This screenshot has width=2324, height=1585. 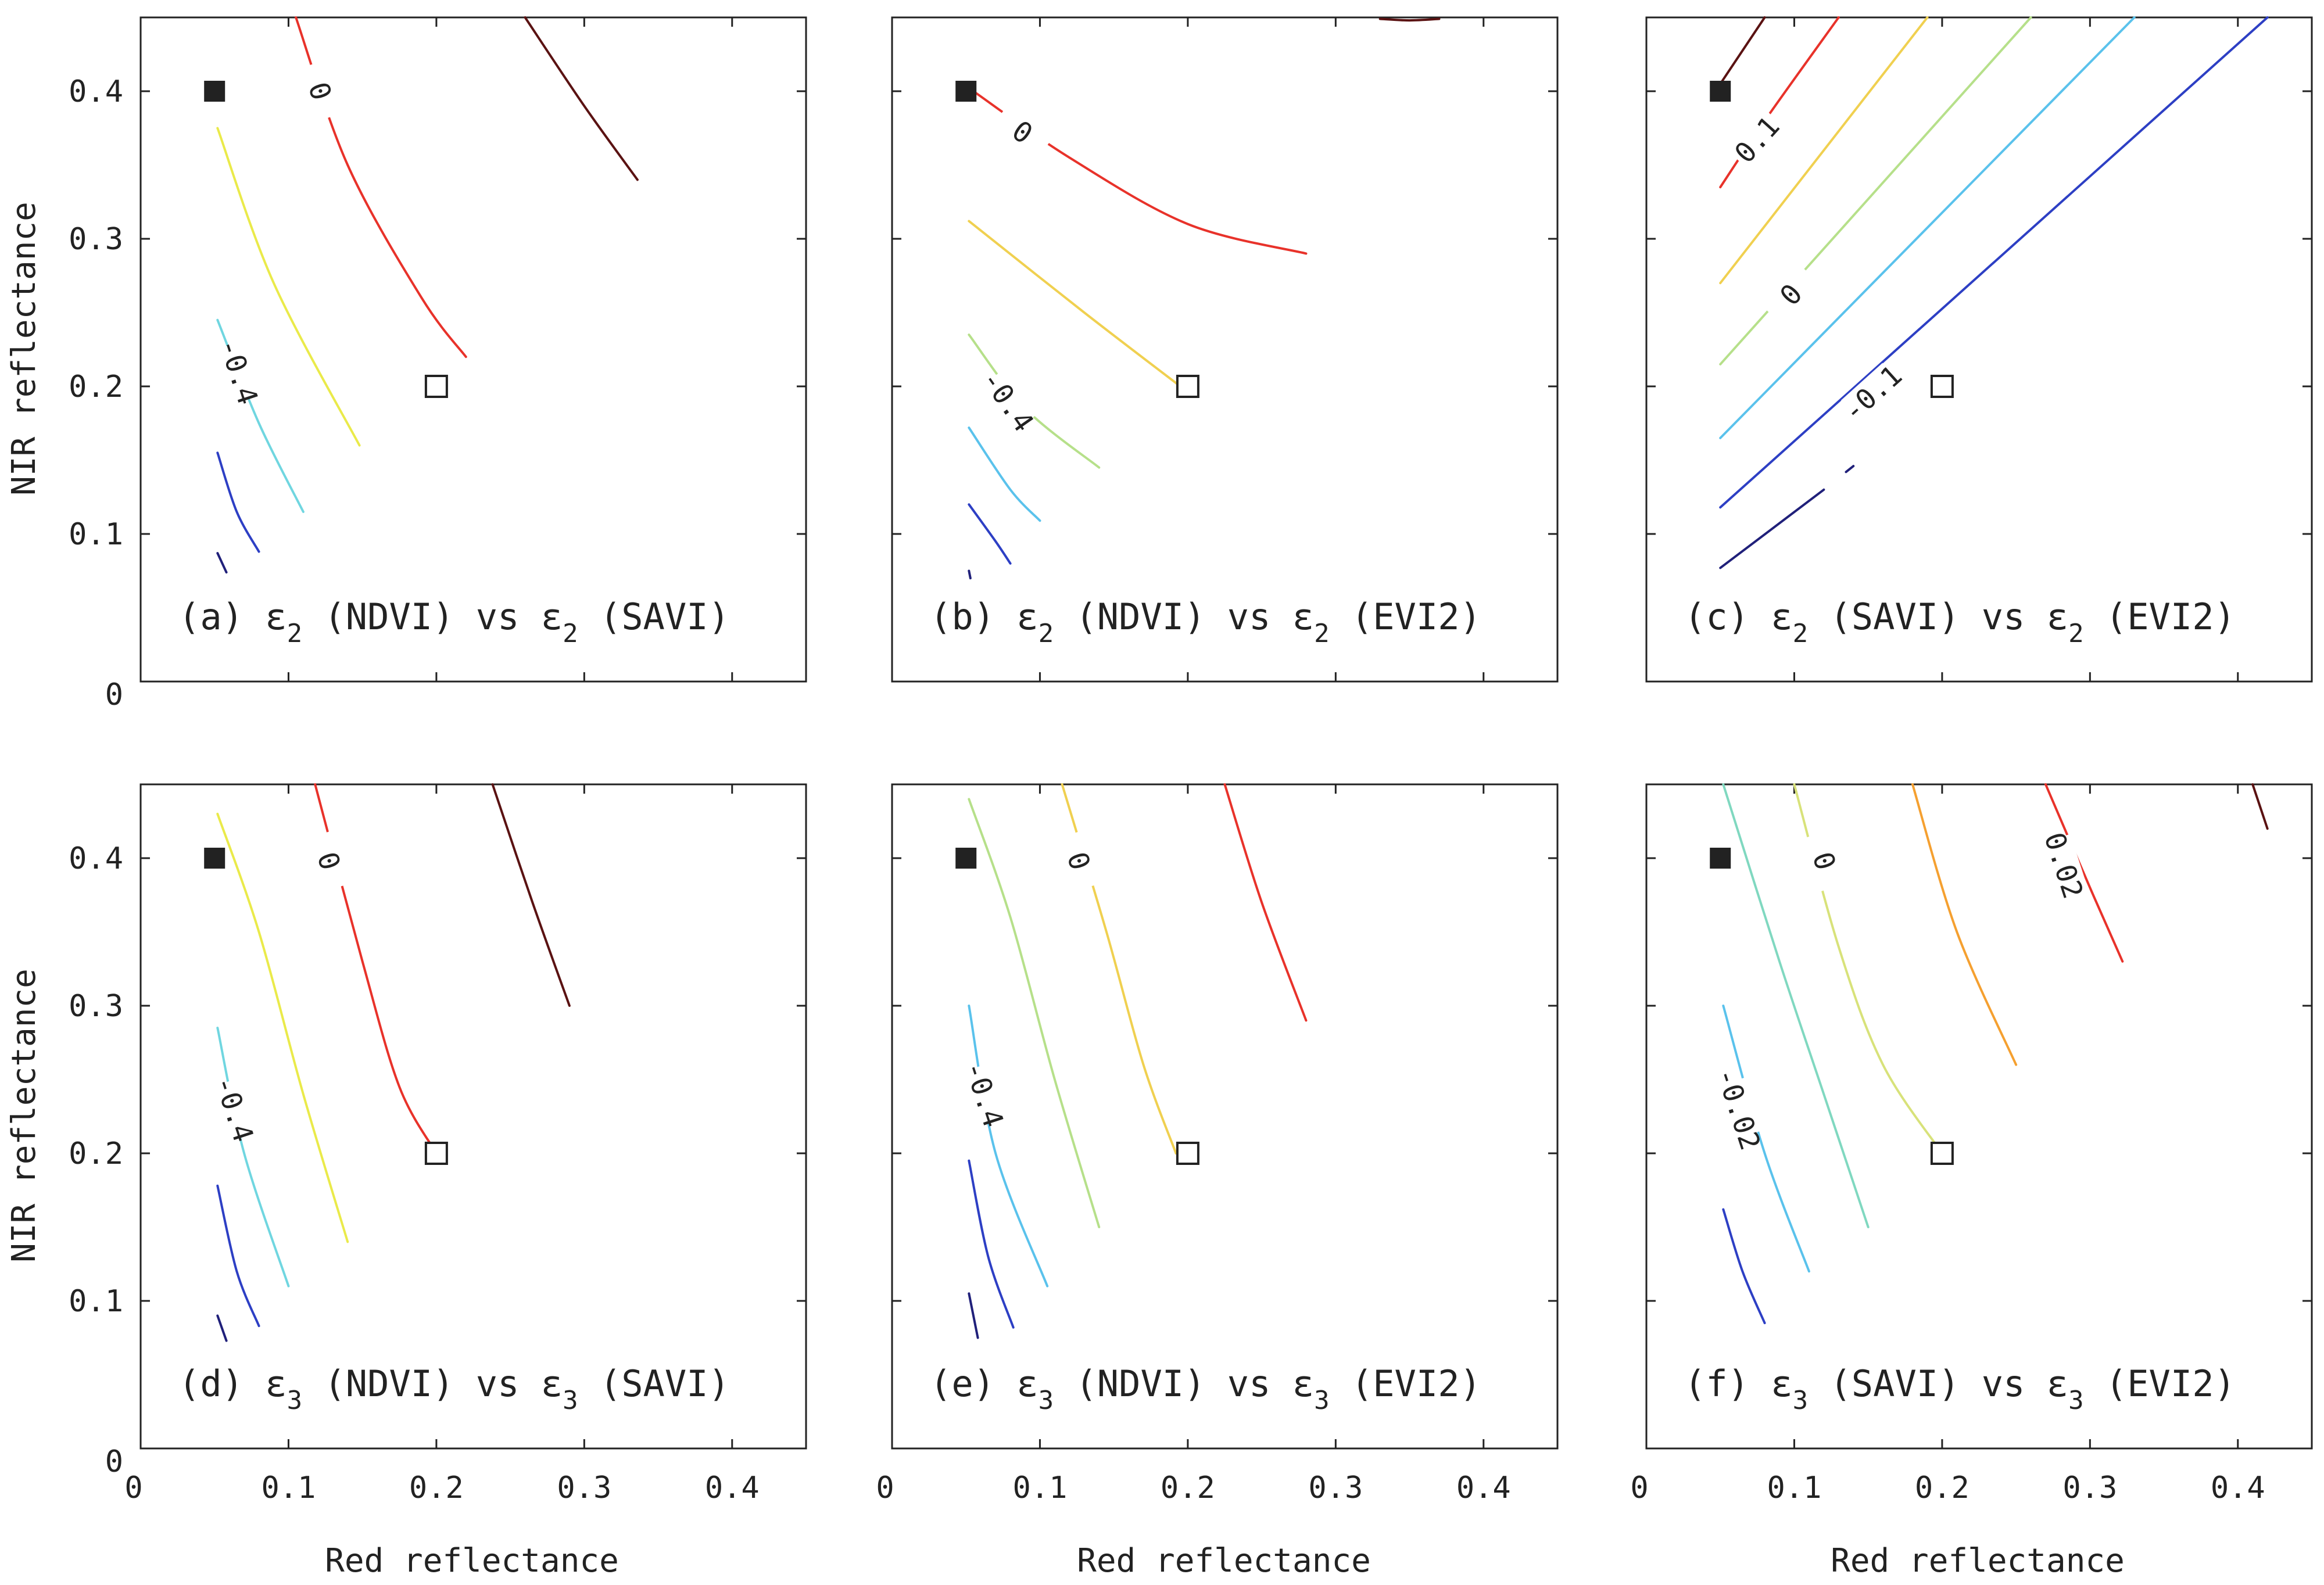 What do you see at coordinates (654, 617) in the screenshot?
I see `caption-suffix: (SAVI)` at bounding box center [654, 617].